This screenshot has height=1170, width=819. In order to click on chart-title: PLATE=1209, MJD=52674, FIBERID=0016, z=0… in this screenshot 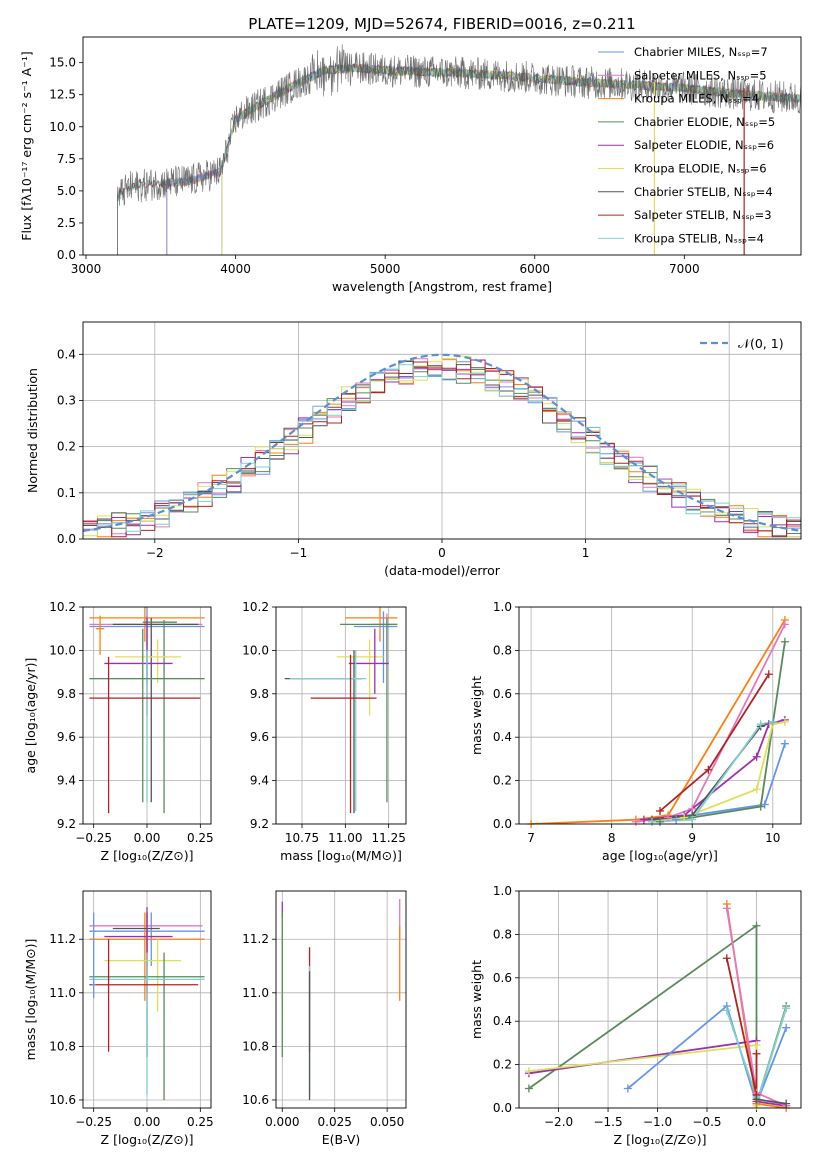, I will do `click(441, 24)`.